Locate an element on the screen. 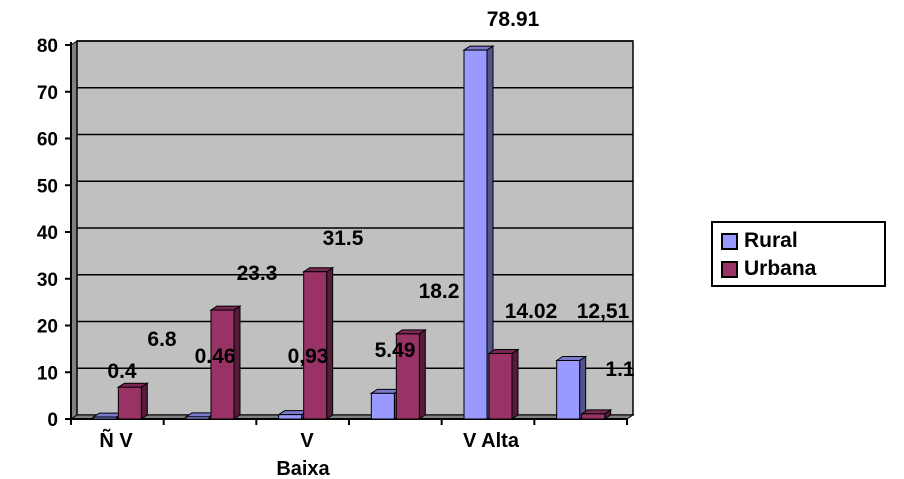 This screenshot has width=904, height=479. legend-item-rural: Rural is located at coordinates (802, 241).